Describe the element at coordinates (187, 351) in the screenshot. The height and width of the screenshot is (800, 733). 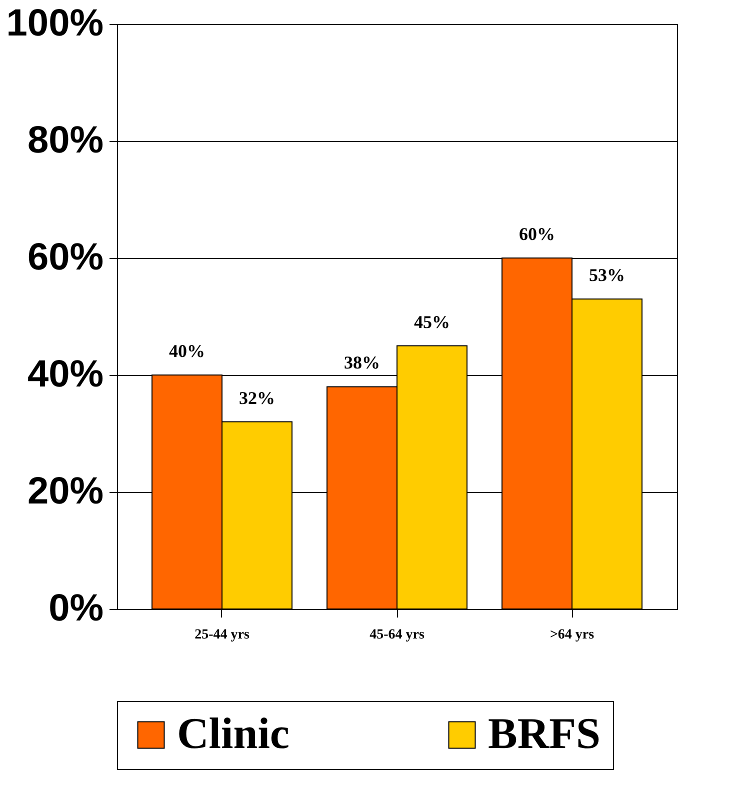
I see `data-label: 40%` at that location.